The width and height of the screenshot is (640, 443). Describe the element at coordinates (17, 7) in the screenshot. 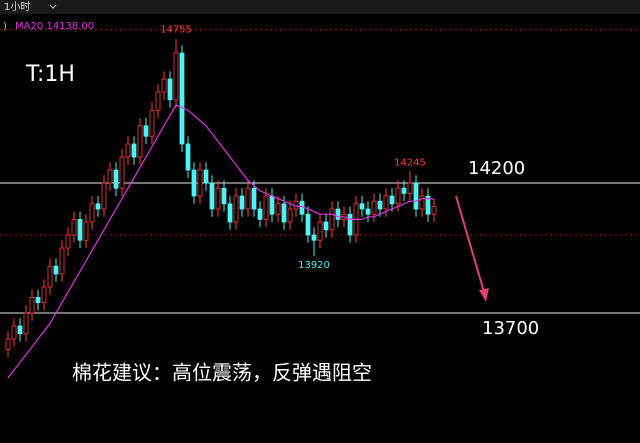

I see `period-selector: 1小时` at that location.